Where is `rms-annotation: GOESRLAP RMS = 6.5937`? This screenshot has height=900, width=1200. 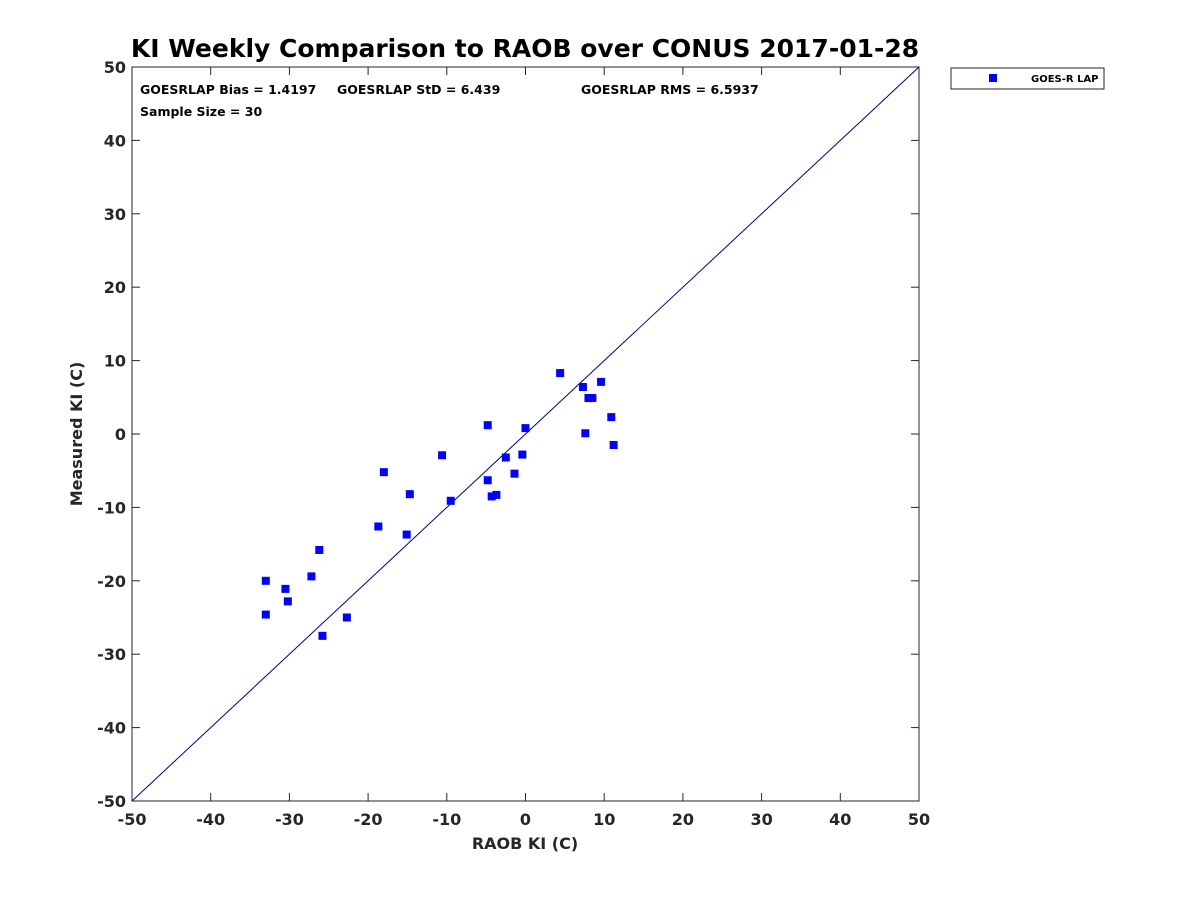
rms-annotation: GOESRLAP RMS = 6.5937 is located at coordinates (670, 89).